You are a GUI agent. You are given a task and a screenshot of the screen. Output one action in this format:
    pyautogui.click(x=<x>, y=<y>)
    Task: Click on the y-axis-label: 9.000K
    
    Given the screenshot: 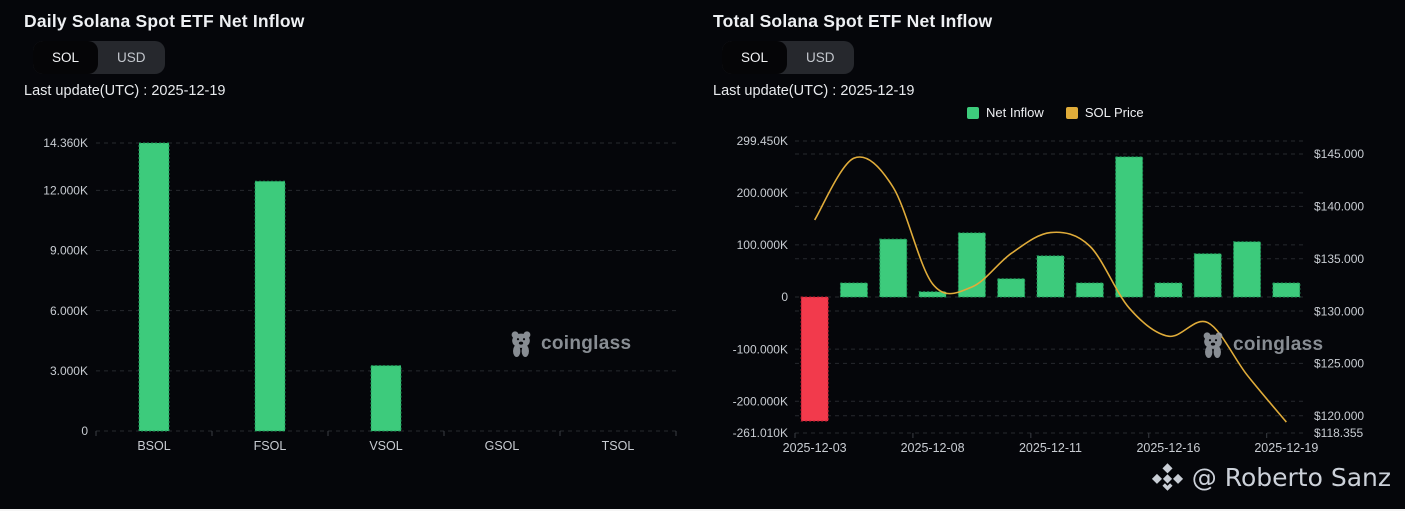 What is the action you would take?
    pyautogui.click(x=69, y=251)
    